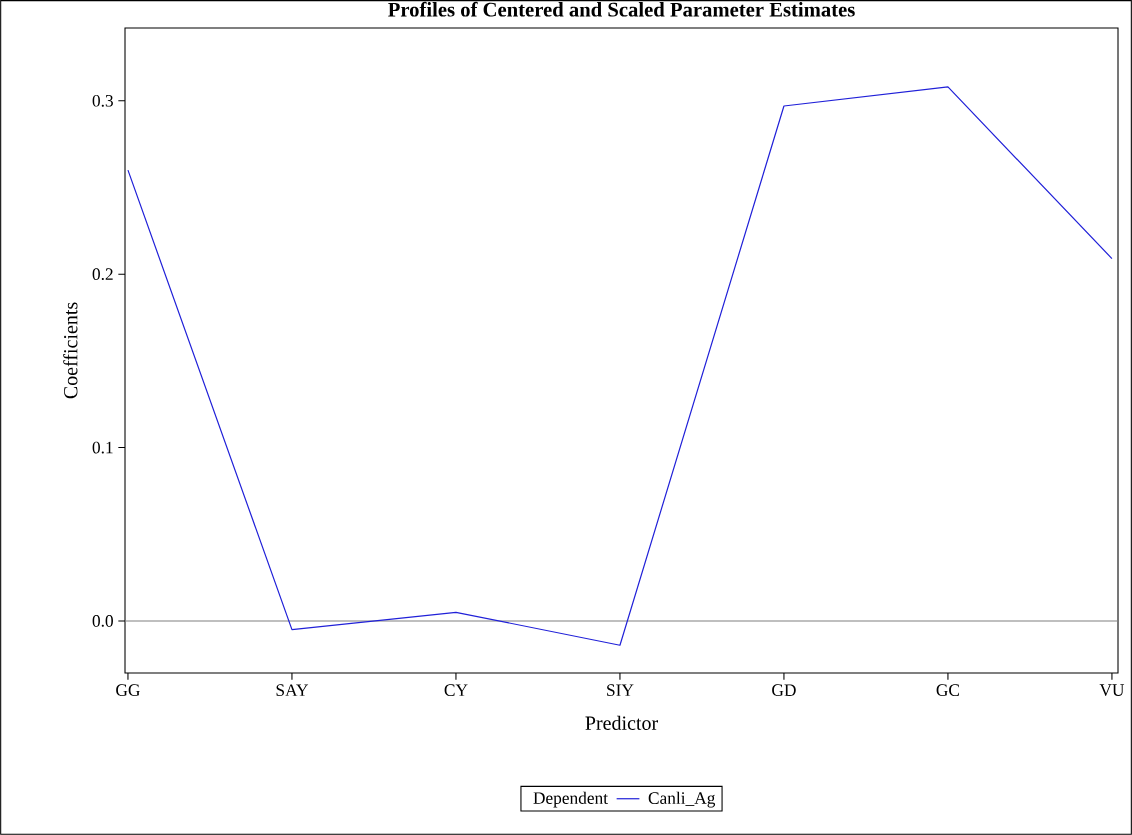  Describe the element at coordinates (621, 9) in the screenshot. I see `chart-title: Profiles of Centered and Scaled Parameter Estimates` at that location.